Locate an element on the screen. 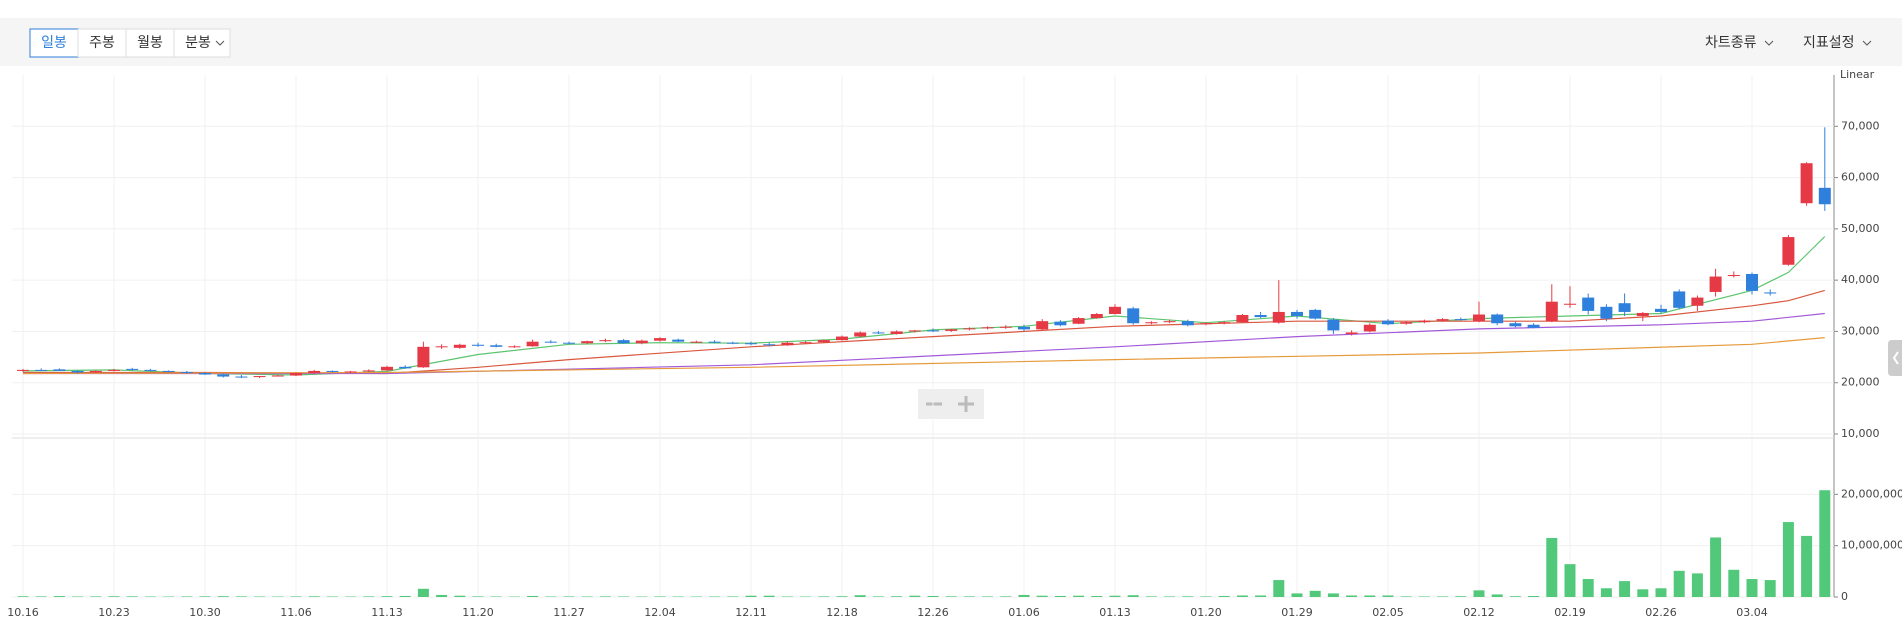 This screenshot has width=1902, height=637. y-tick-label: 40,000 is located at coordinates (1860, 279).